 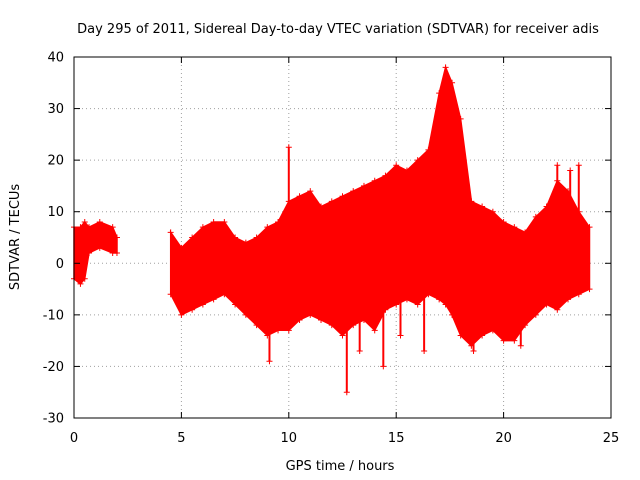 What do you see at coordinates (74, 438) in the screenshot?
I see `x-tick-label: 0` at bounding box center [74, 438].